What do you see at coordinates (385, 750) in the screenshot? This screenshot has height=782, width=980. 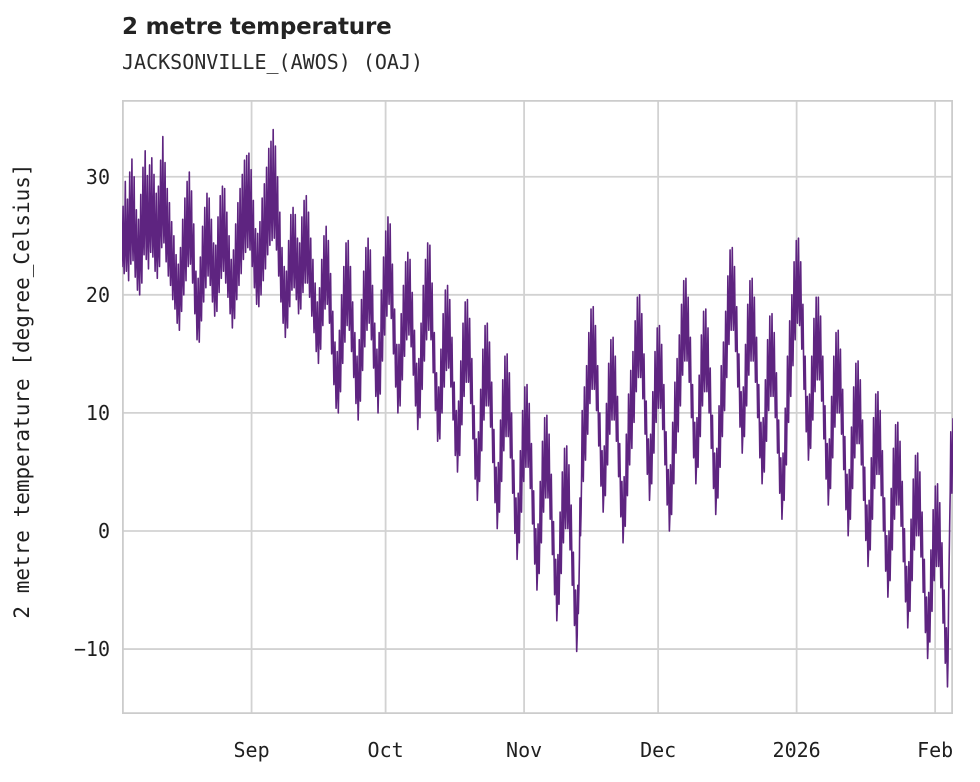 I see `x-tick-label: Oct` at bounding box center [385, 750].